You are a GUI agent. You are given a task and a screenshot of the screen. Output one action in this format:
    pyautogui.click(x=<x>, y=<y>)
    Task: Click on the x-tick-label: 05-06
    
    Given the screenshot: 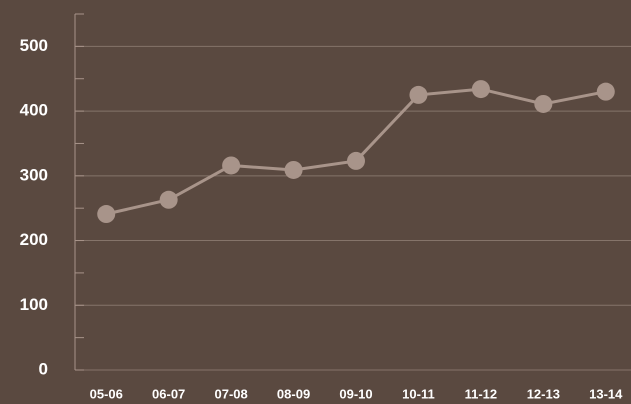 What is the action you would take?
    pyautogui.click(x=106, y=393)
    